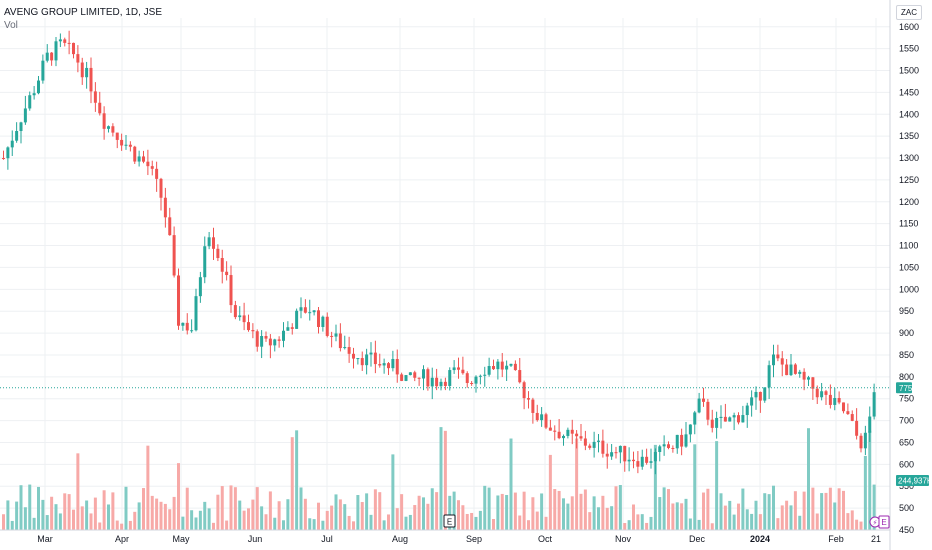  Describe the element at coordinates (879, 522) in the screenshot. I see `event-markers: ⚡ E` at that location.